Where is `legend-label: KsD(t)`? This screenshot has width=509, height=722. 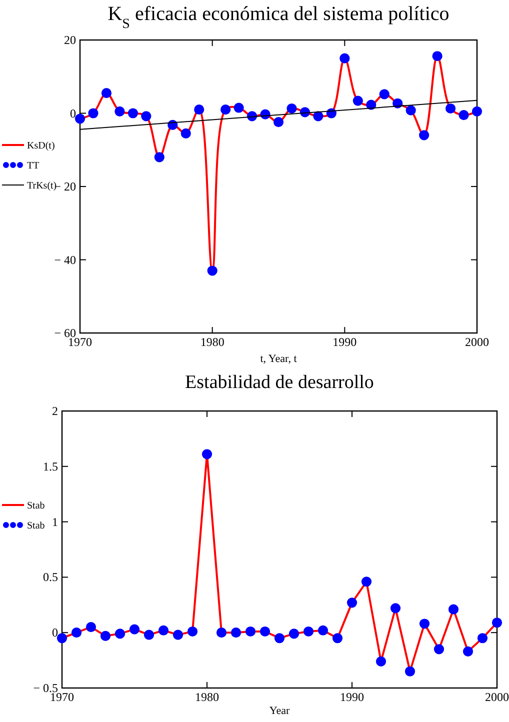
legend-label: KsD(t) is located at coordinates (41, 146).